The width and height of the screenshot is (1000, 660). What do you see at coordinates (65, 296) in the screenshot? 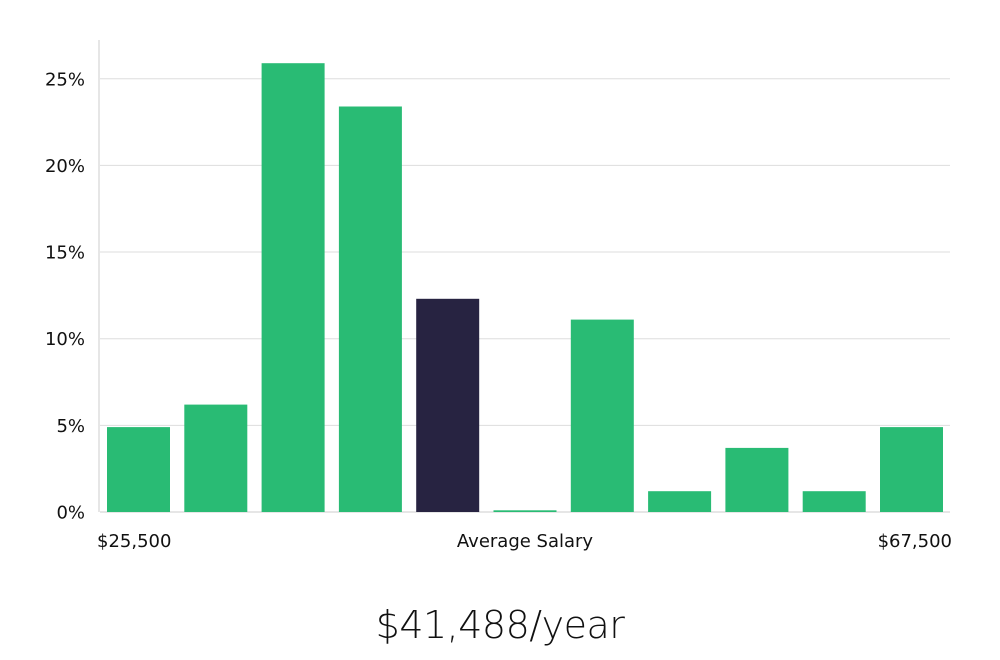
I see `y-axis-ticks: 0% 5% 10% 15% 20% 25%` at bounding box center [65, 296].